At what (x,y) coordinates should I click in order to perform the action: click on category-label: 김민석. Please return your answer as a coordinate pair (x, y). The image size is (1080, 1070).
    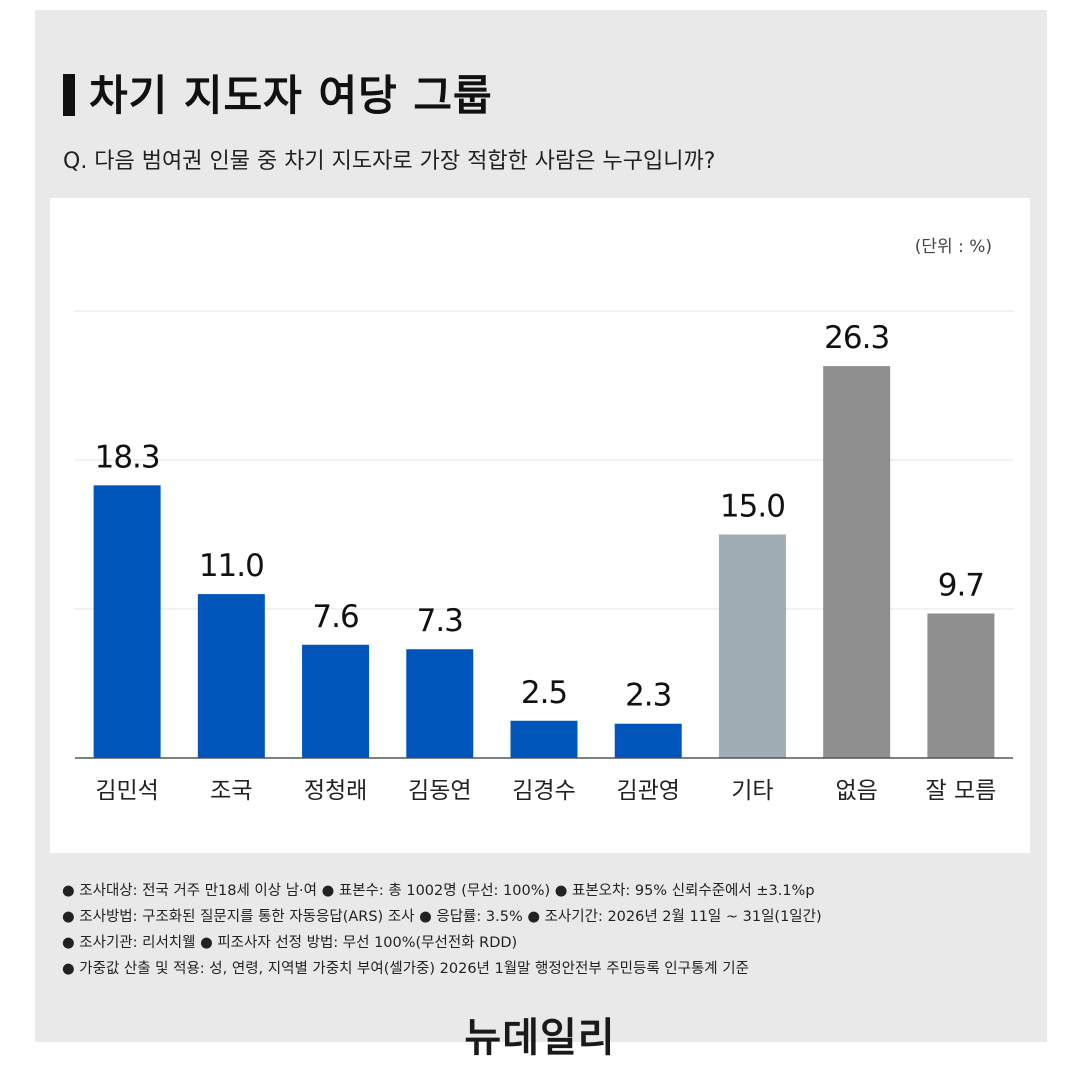
    Looking at the image, I should click on (126, 791).